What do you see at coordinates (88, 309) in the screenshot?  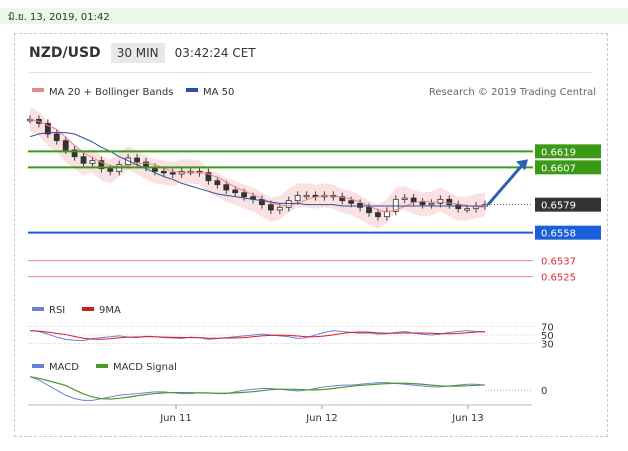 I see `ma9-legend-swatch` at bounding box center [88, 309].